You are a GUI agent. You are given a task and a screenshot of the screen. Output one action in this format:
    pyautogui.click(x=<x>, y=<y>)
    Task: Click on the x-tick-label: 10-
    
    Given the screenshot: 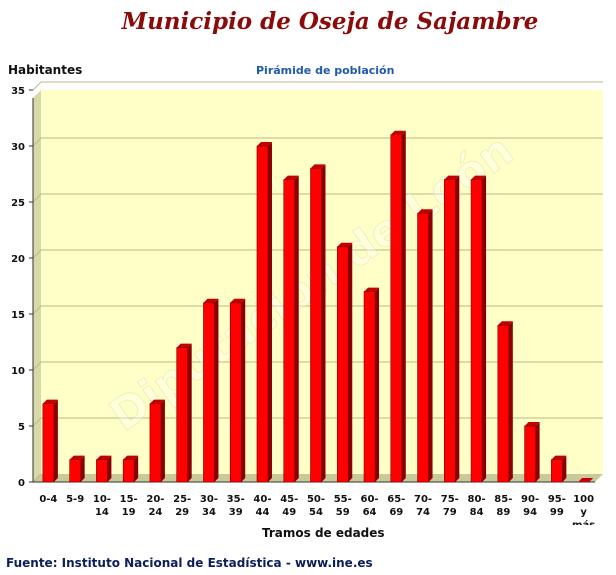 What is the action you would take?
    pyautogui.click(x=102, y=499)
    